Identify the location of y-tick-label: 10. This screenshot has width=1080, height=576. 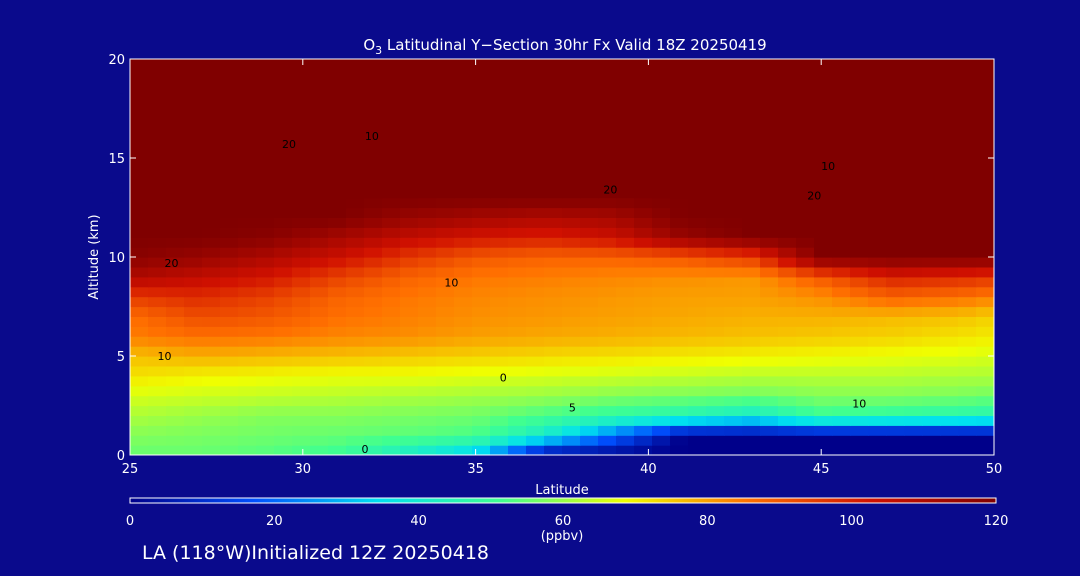
(116, 258).